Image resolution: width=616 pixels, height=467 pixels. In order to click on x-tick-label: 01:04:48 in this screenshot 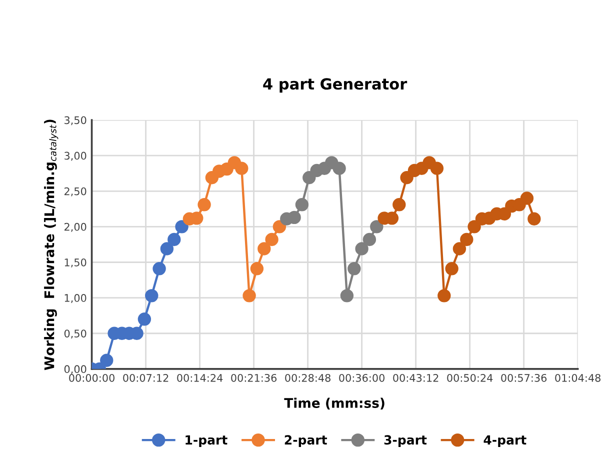, I will do `click(577, 378)`.